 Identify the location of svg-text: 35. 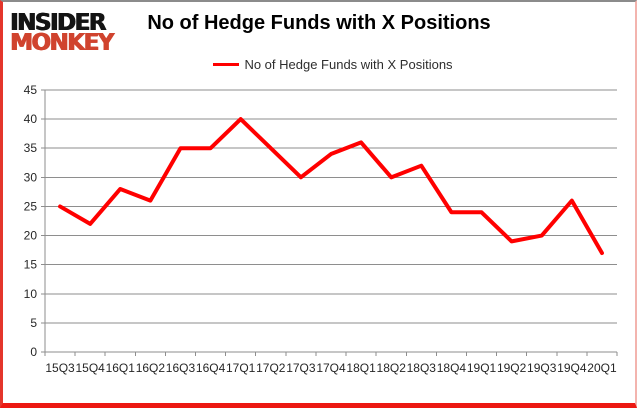
(31, 148).